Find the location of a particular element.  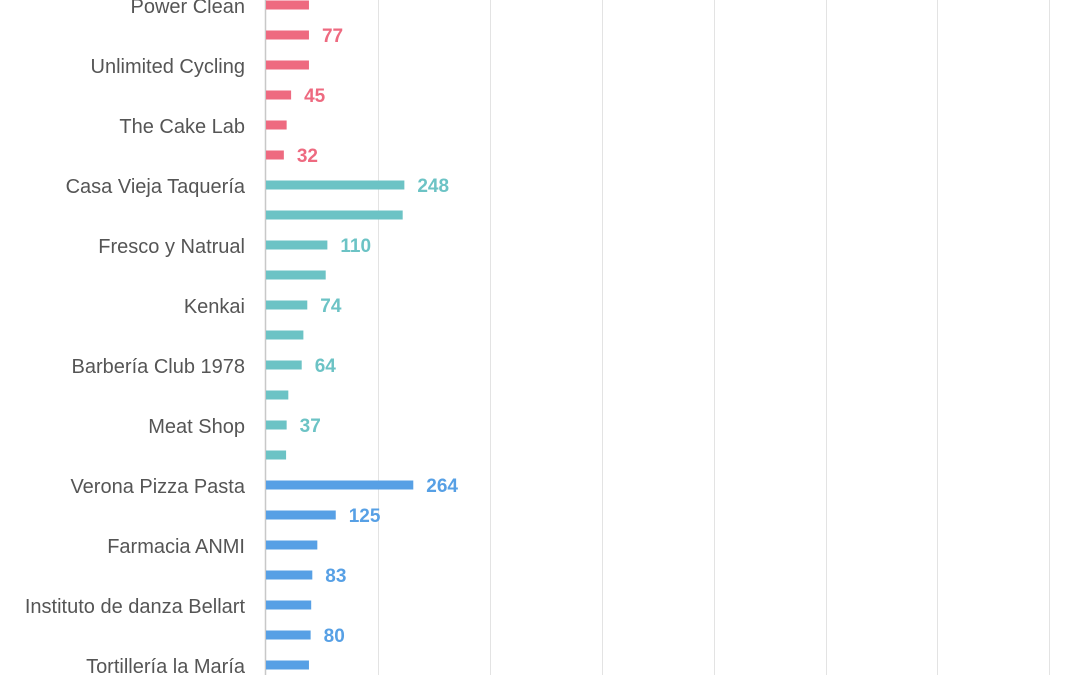

value-label: 248 is located at coordinates (433, 186).